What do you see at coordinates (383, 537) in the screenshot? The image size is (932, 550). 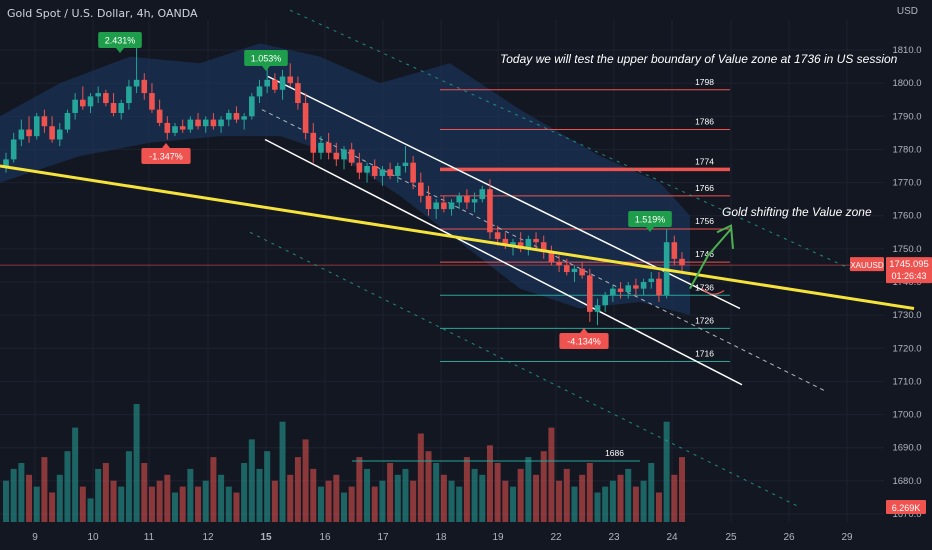 I see `x-tick-label: 17` at bounding box center [383, 537].